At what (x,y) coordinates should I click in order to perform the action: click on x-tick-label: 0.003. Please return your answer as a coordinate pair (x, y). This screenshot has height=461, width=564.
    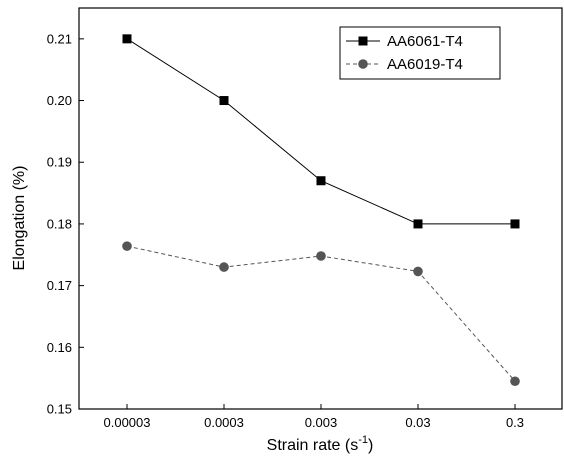
    Looking at the image, I should click on (321, 422).